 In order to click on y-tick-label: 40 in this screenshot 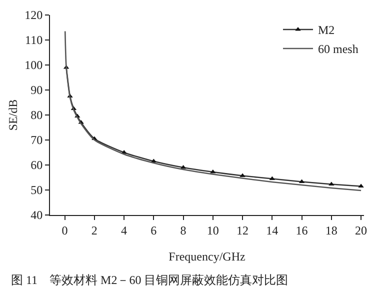, I will do `click(36, 215)`.